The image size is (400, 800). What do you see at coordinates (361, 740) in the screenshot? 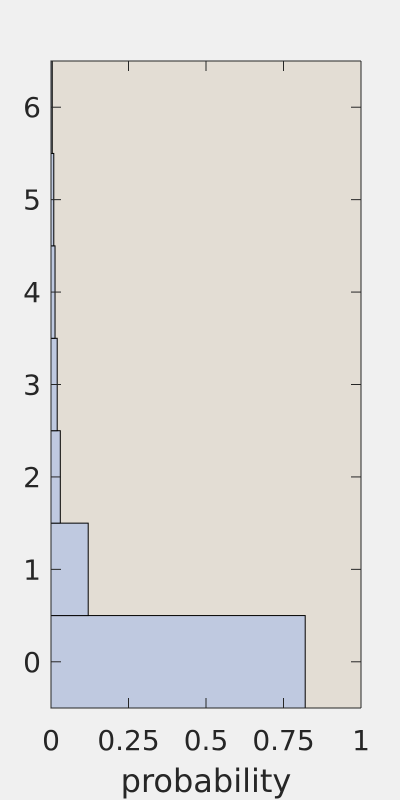
I see `x-tick-label: 1` at bounding box center [361, 740].